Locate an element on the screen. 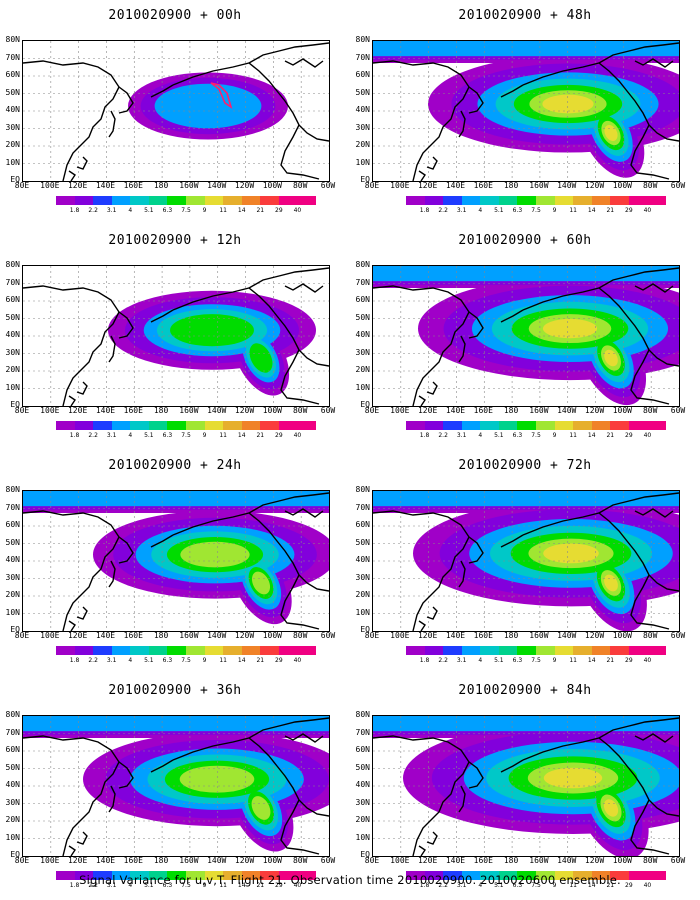 Image resolution: width=700 pixels, height=900 pixels. longitude-label: 180 is located at coordinates (161, 410).